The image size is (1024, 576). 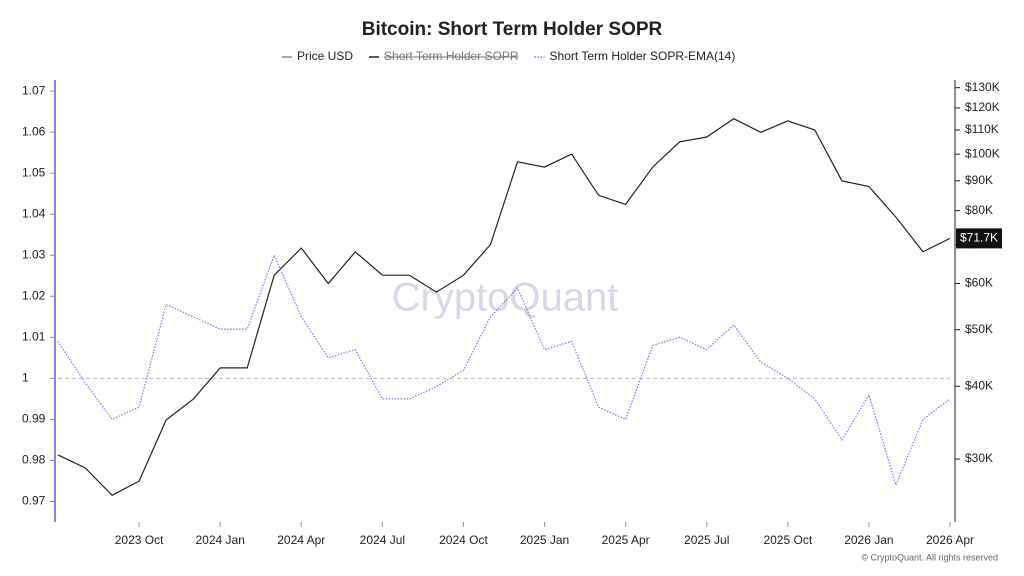 What do you see at coordinates (544, 540) in the screenshot?
I see `x-tick-label: 2025 Jan` at bounding box center [544, 540].